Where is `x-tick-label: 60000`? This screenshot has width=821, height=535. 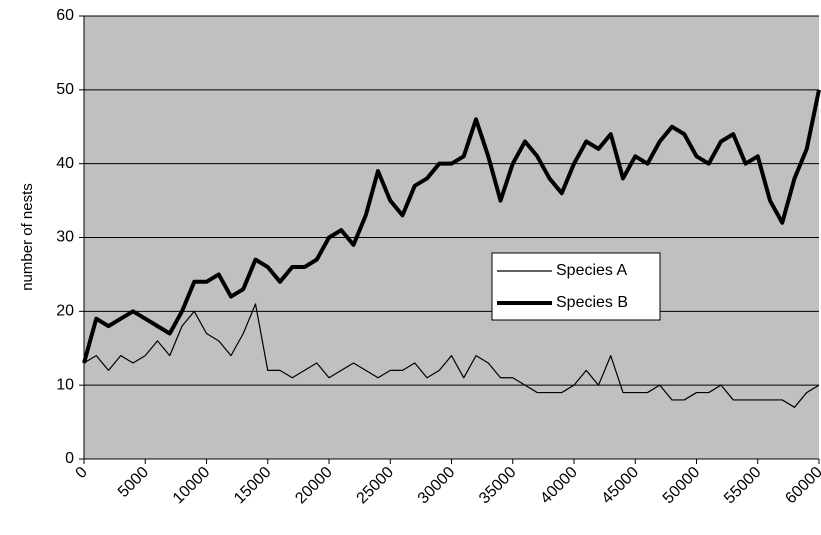
x-tick-label: 60000 is located at coordinates (801, 486).